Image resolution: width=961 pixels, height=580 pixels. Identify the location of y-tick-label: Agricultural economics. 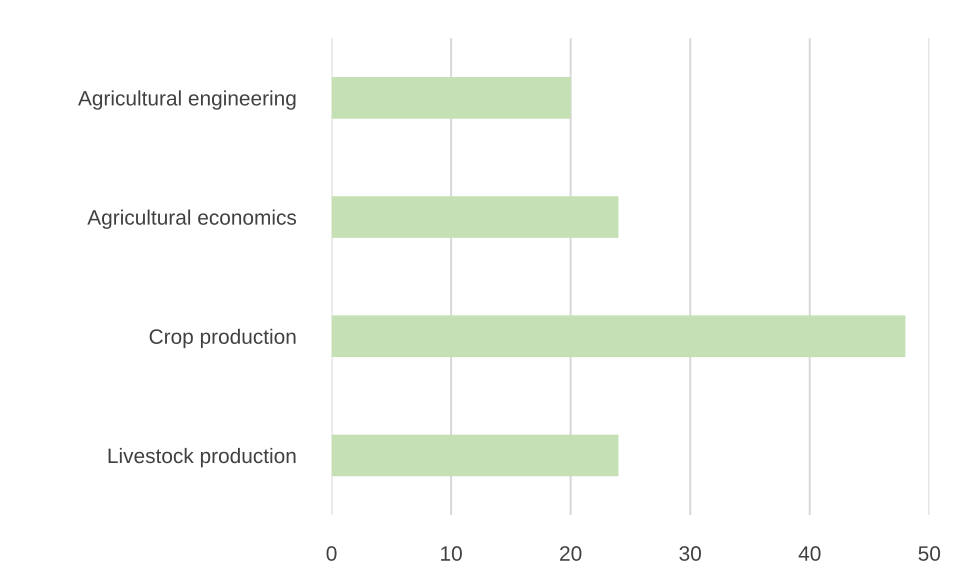
(191, 219).